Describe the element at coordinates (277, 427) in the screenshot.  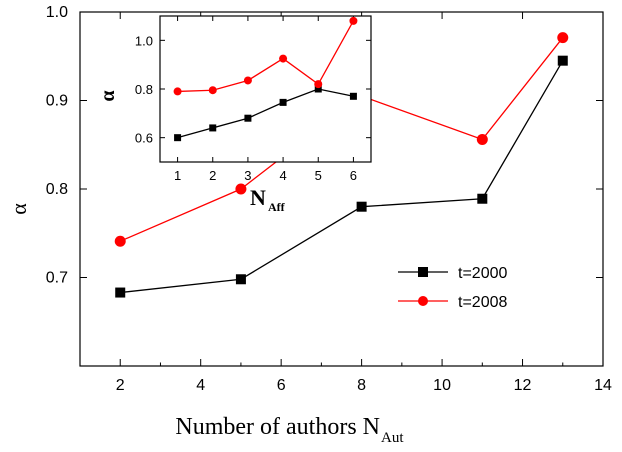
I see `main-x-axis-label: Number of authors N` at that location.